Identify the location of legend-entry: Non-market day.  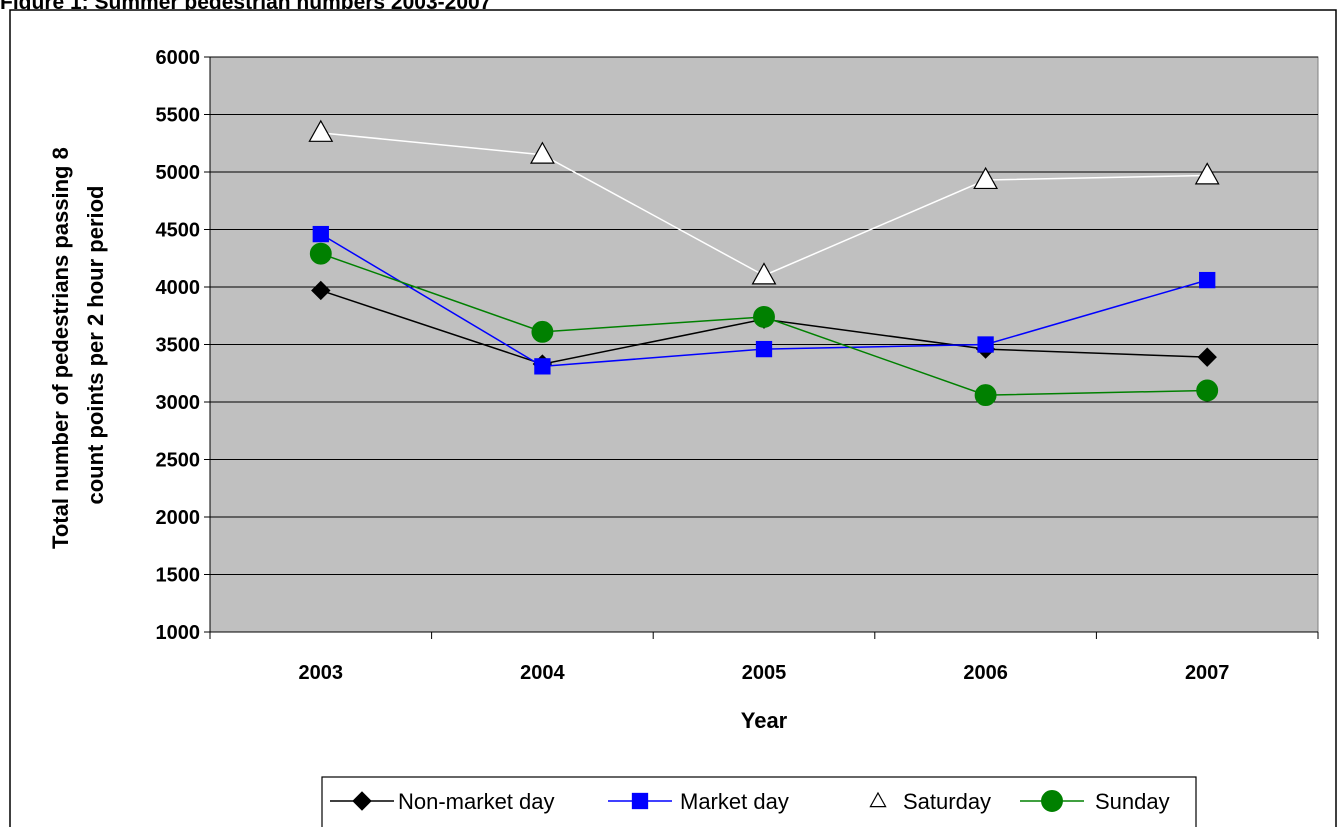
(442, 801).